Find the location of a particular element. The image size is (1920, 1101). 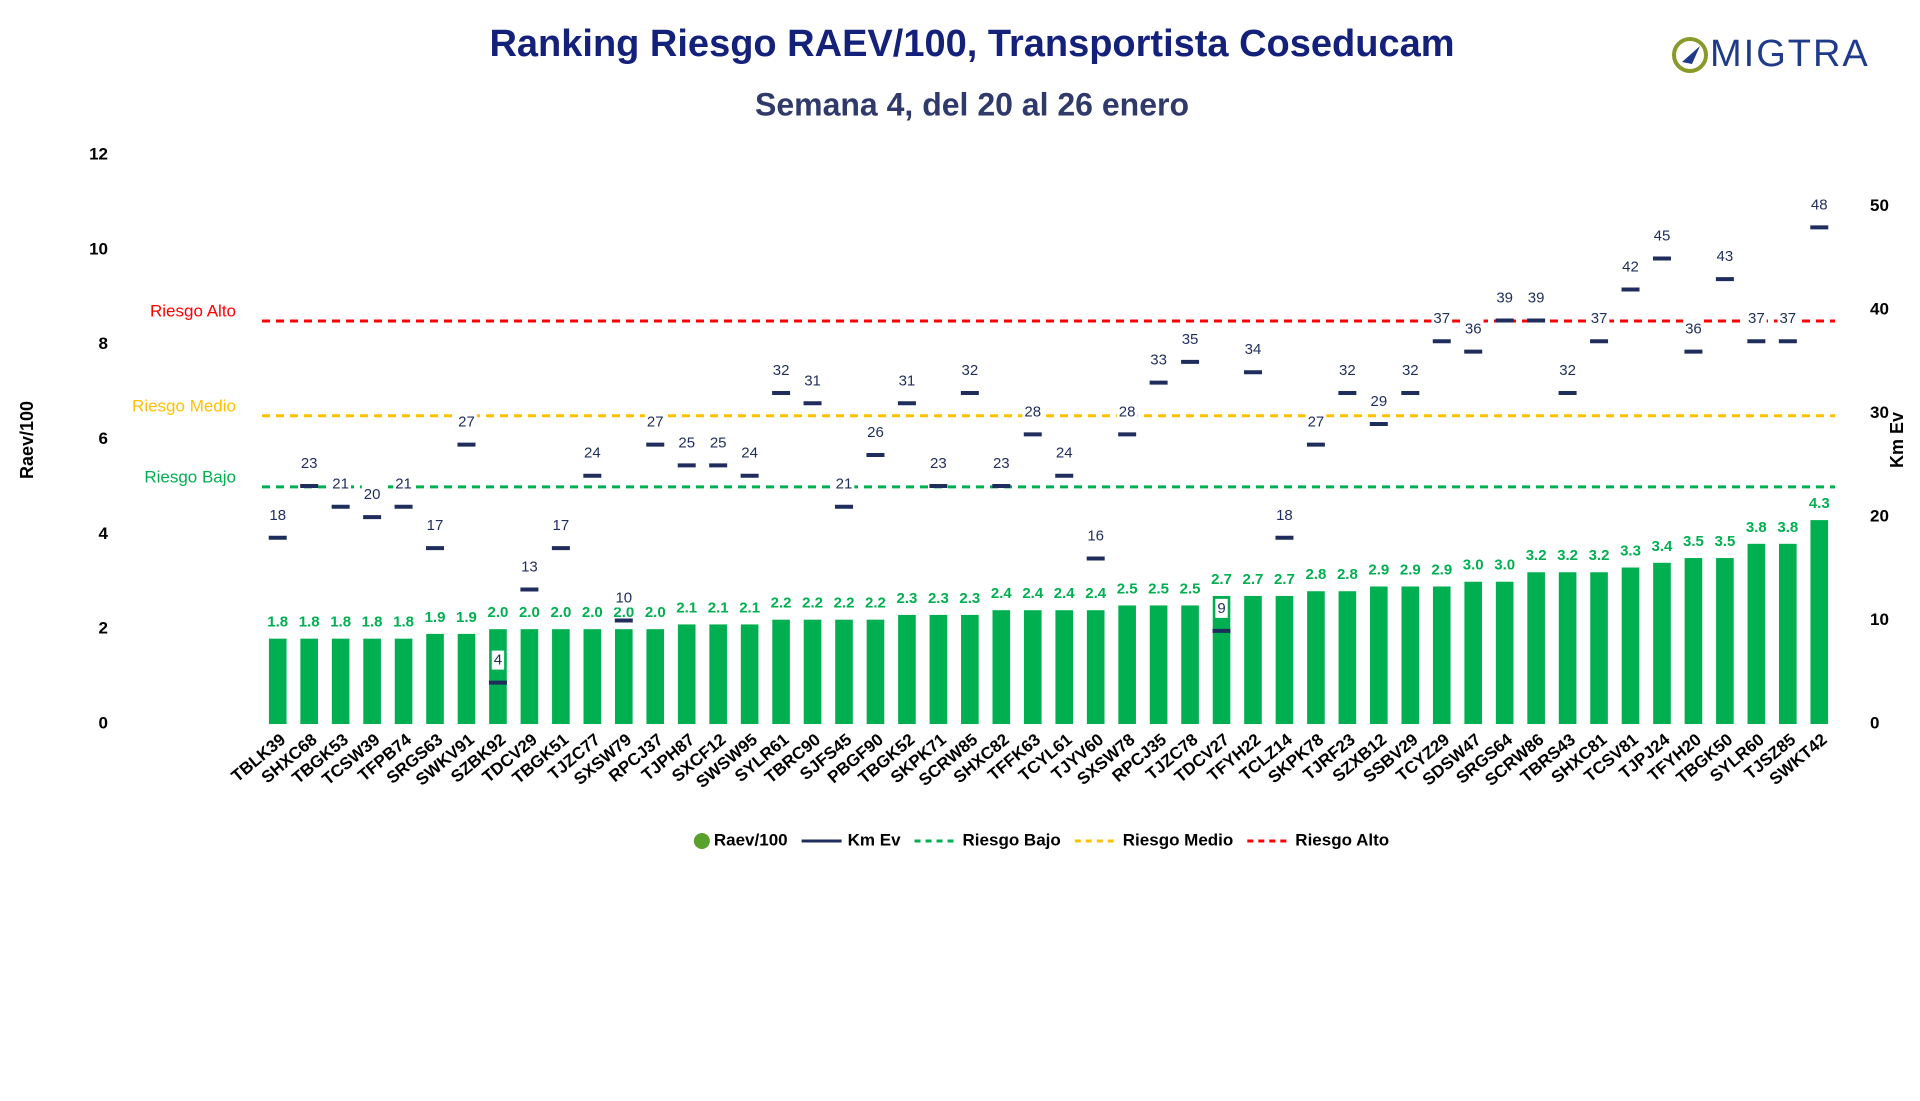

logo-arrow is located at coordinates (1691, 55).